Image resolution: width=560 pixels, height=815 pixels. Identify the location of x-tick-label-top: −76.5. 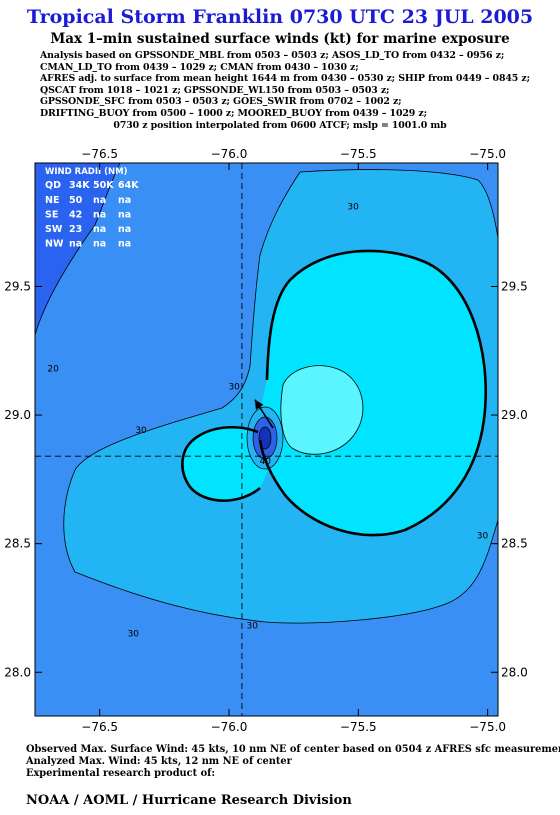
(99, 154).